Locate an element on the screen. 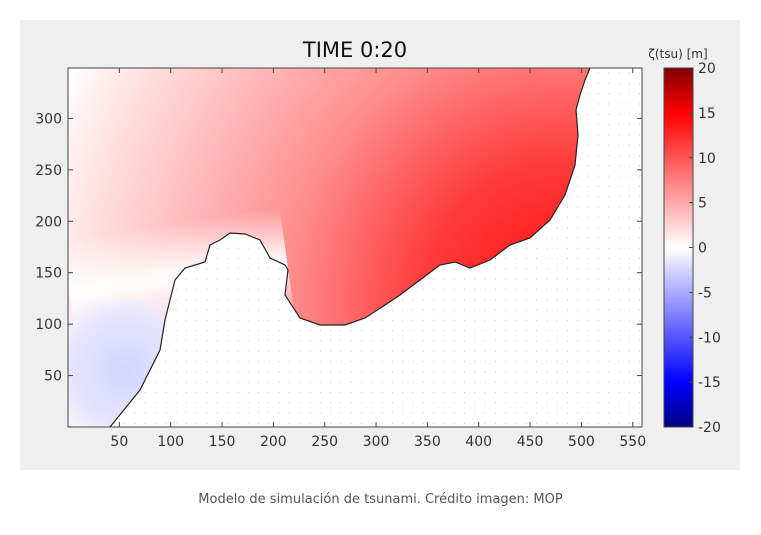 The height and width of the screenshot is (535, 761). colorbar-gradient is located at coordinates (678, 247).